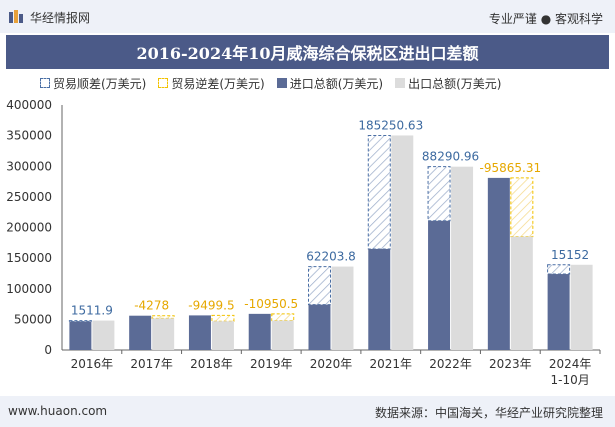 The image size is (615, 427). Describe the element at coordinates (211, 364) in the screenshot. I see `x-tick-label: 2018年` at that location.